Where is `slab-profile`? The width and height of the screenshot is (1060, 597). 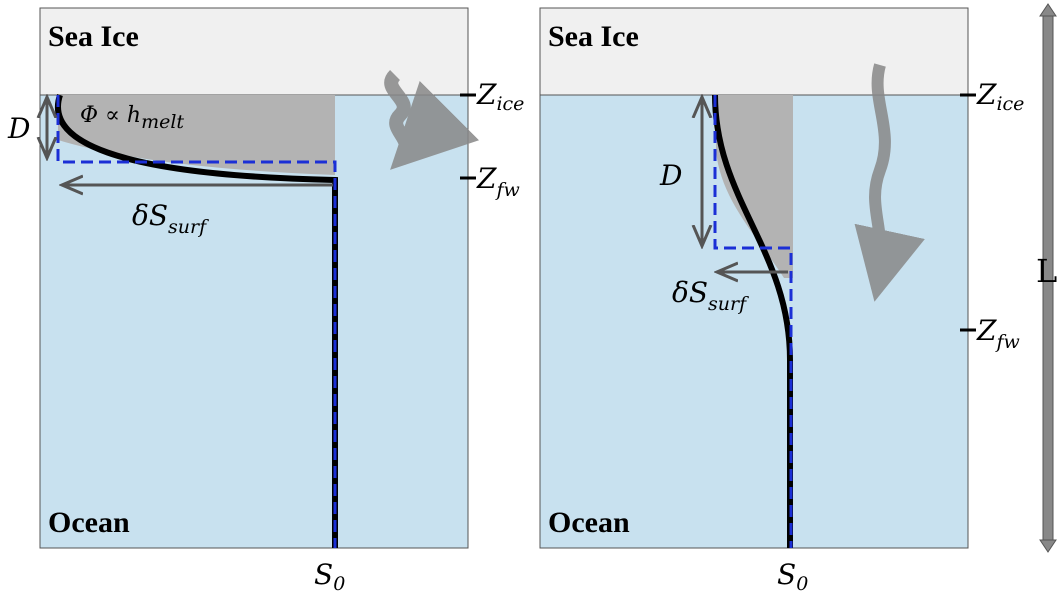
slab-profile is located at coordinates (753, 321).